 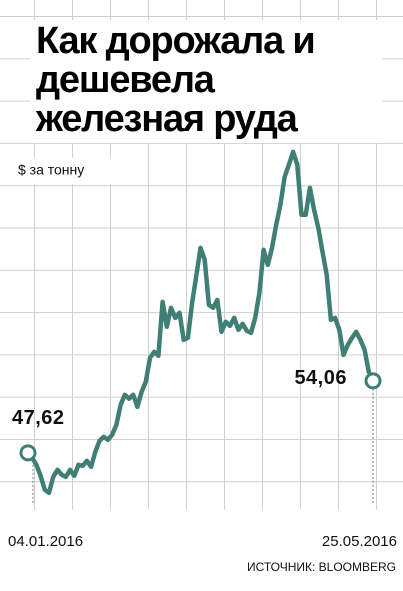 I want to click on label-bg, so click(x=64, y=171).